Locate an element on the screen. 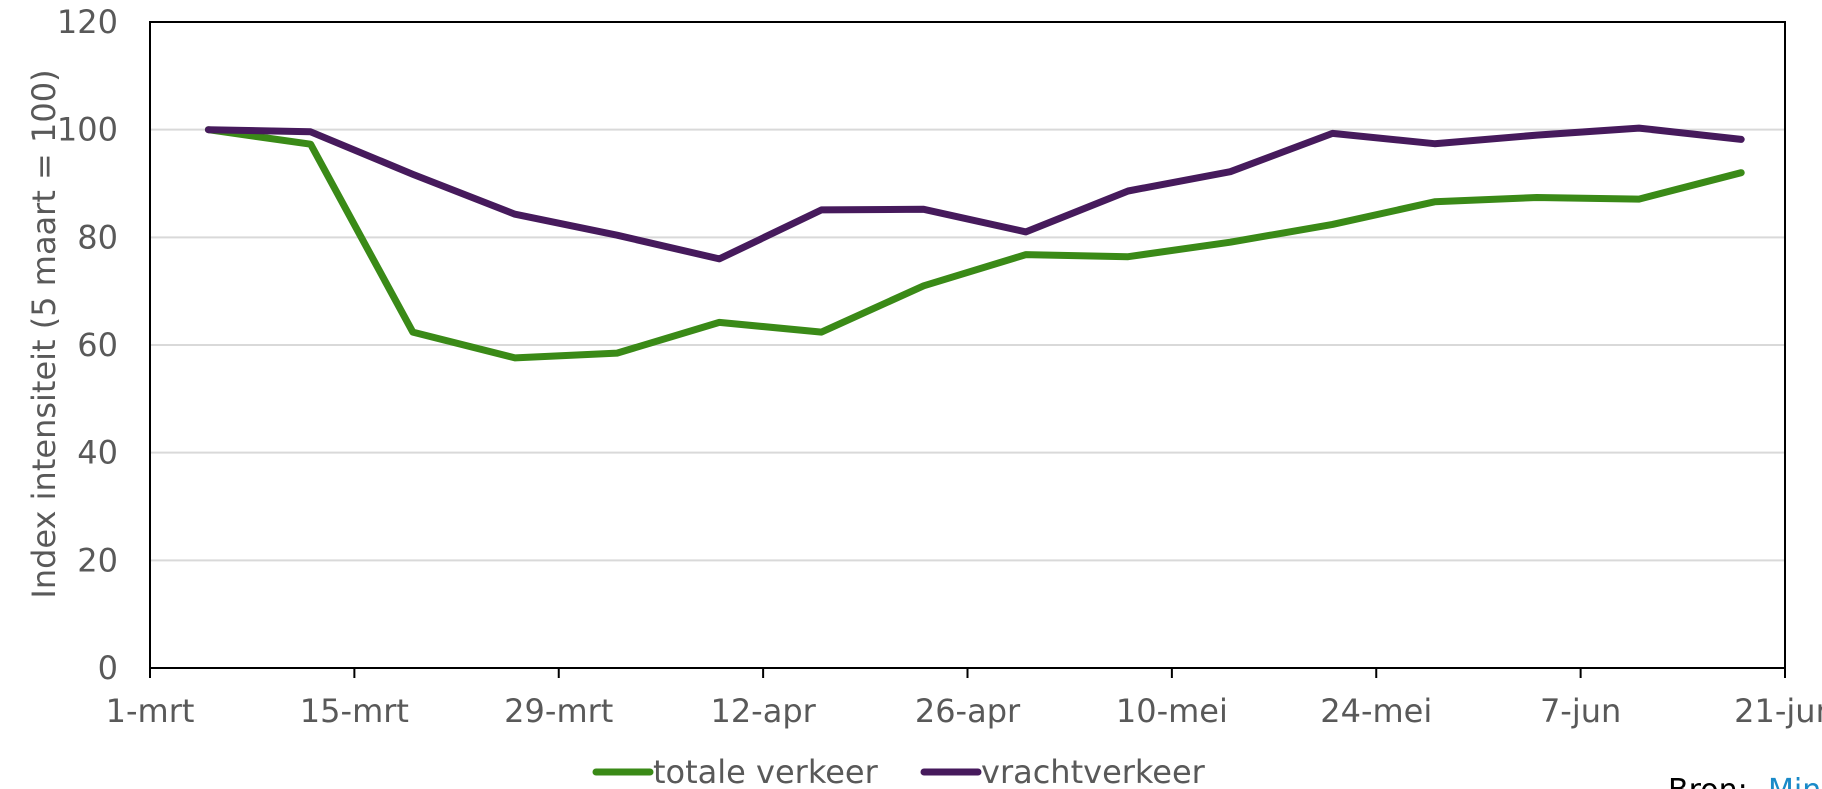 This screenshot has width=1822, height=789. y-axis-tick-labels: 0 20 40 60 80 100 120 is located at coordinates (87, 345).